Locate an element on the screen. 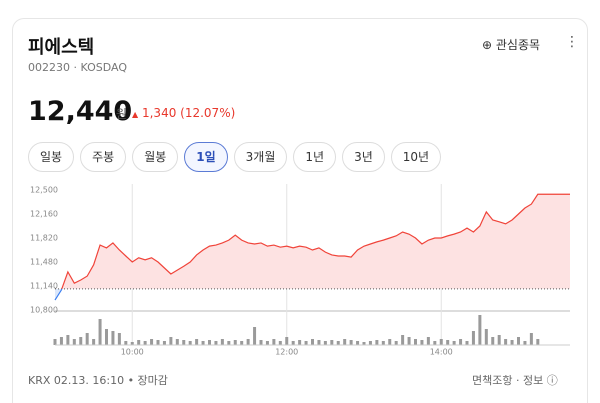 This screenshot has width=600, height=403. y-tick-label: 12,500 is located at coordinates (44, 190).